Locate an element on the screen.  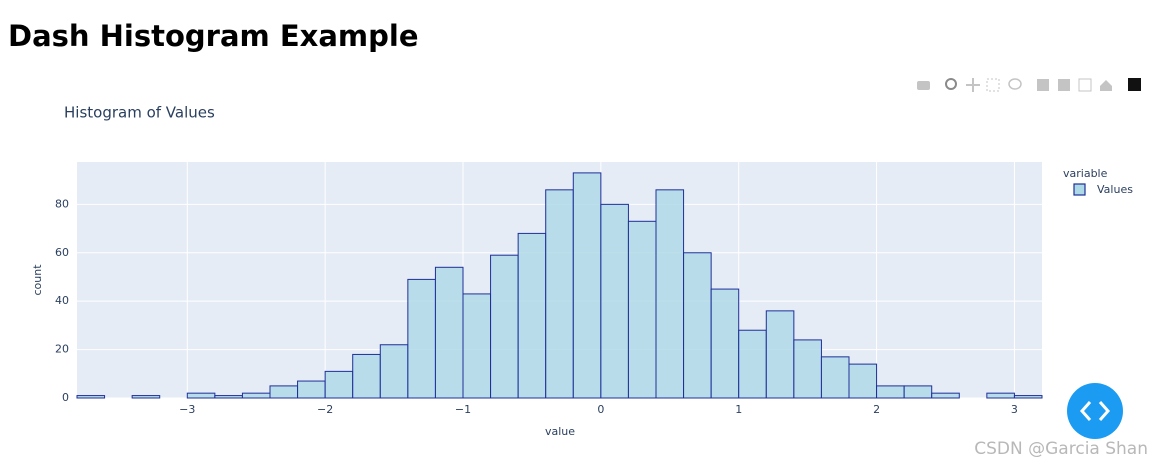
lasso-icon is located at coordinates (1015, 84).